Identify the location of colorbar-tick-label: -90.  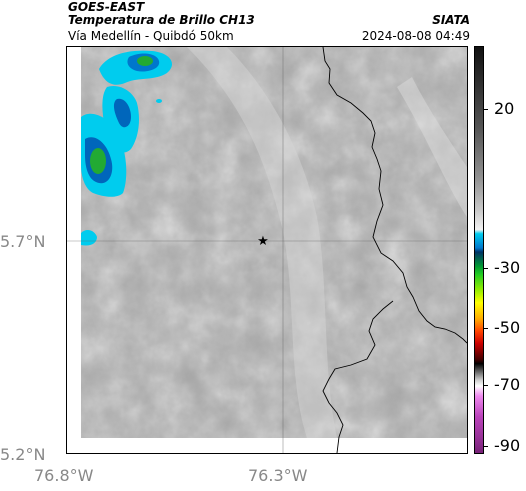
(507, 445).